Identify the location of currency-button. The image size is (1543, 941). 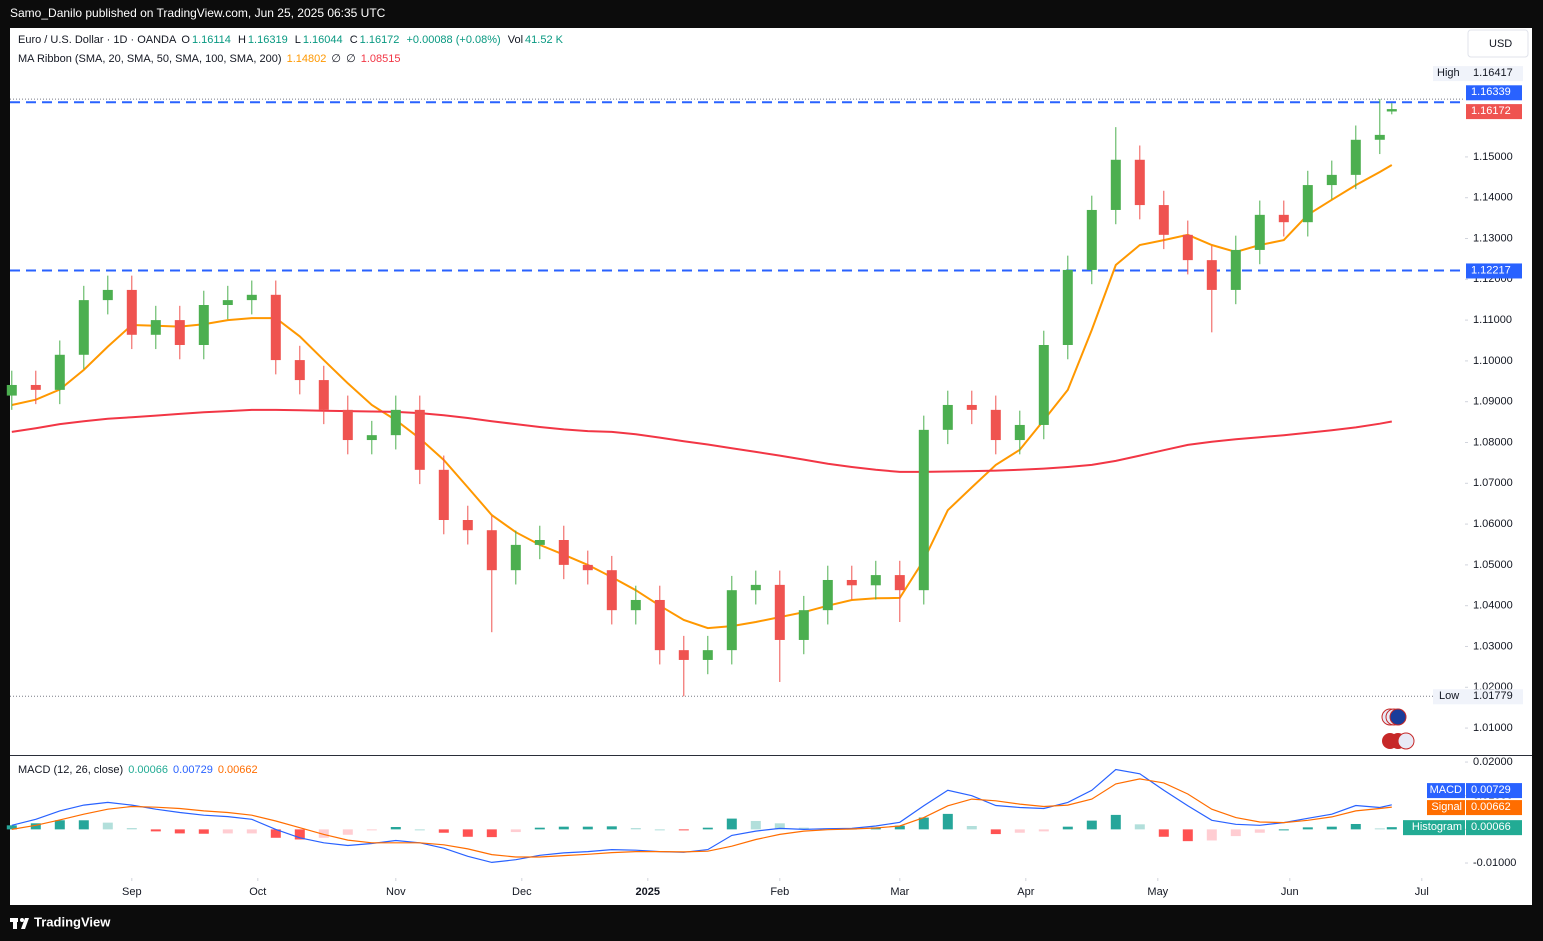
(1498, 43).